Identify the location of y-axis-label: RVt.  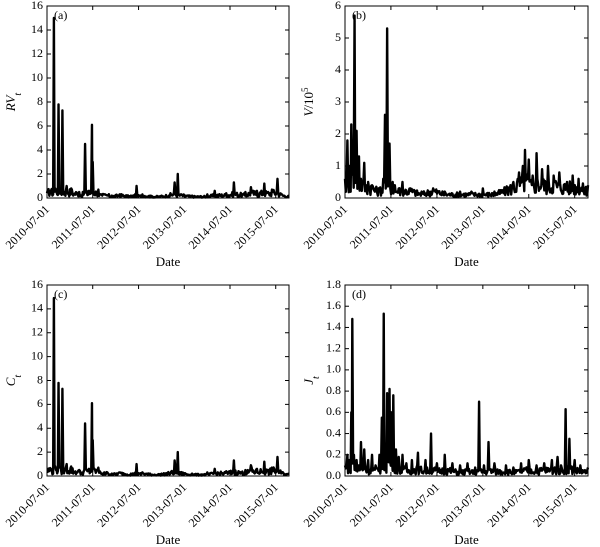
(13, 103).